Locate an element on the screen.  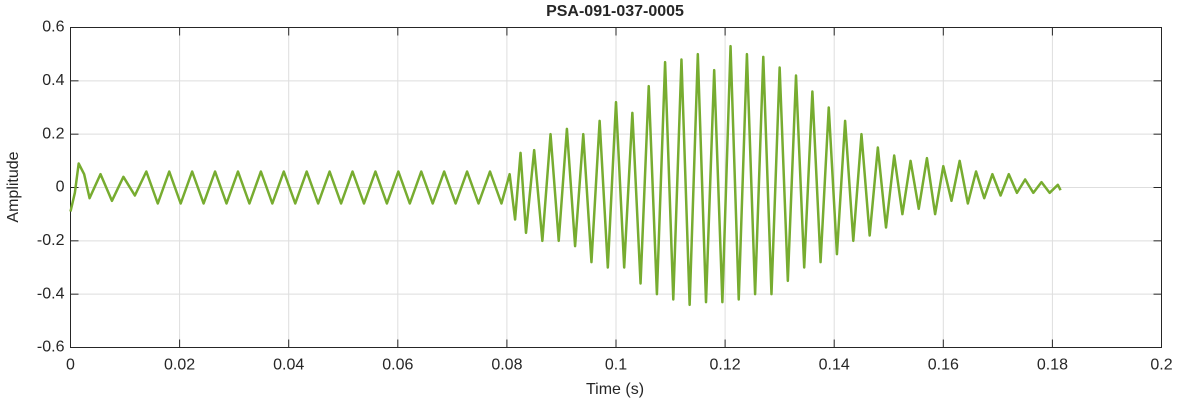
chart-title: PSA-091-037-0005 is located at coordinates (615, 11).